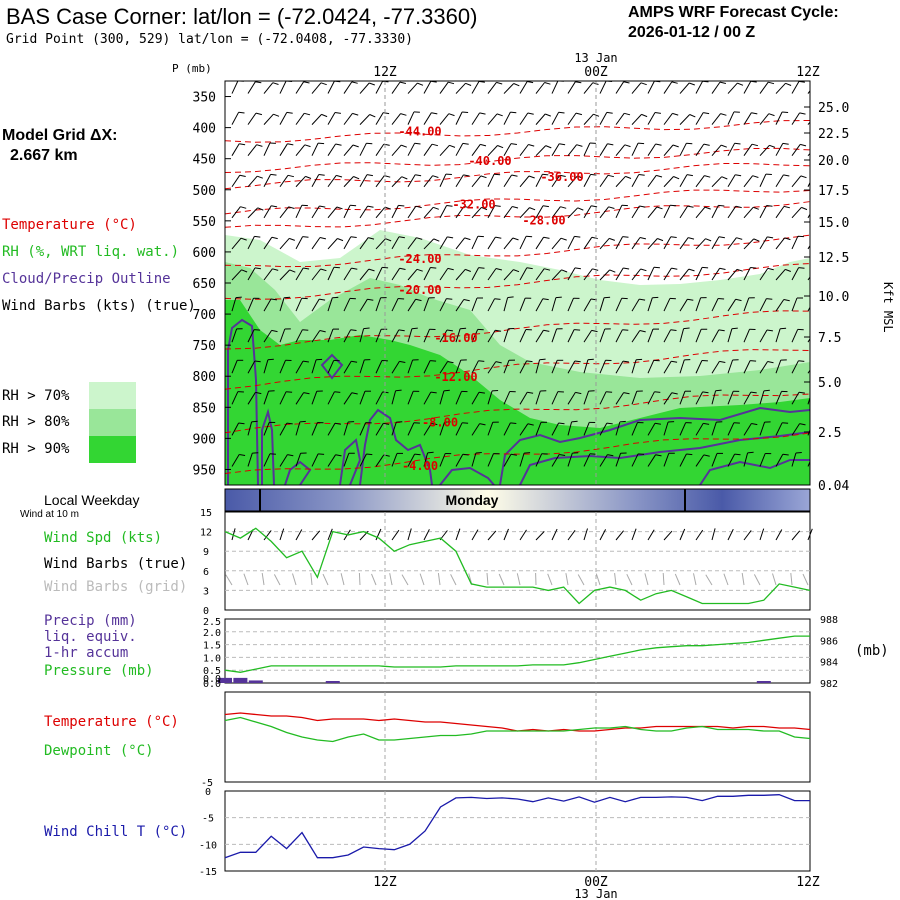 The width and height of the screenshot is (900, 900). Describe the element at coordinates (506, 740) in the screenshot. I see `temperature-dewpoint-panel: -5` at that location.